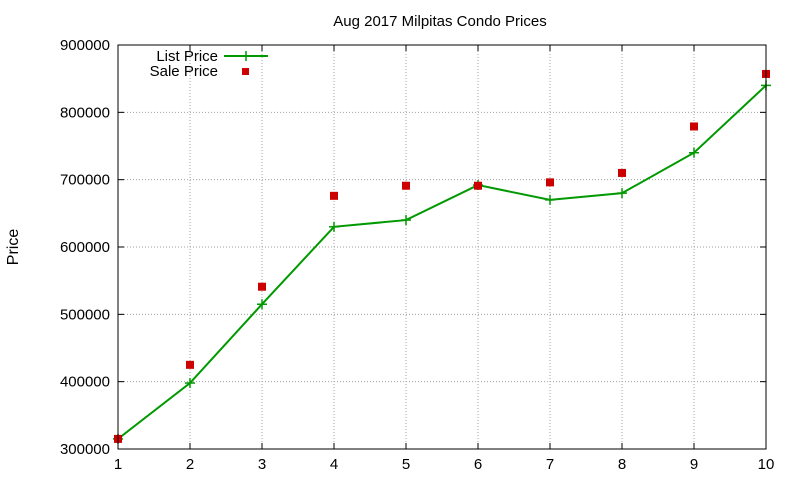  I want to click on x-tick-label: 9, so click(694, 464).